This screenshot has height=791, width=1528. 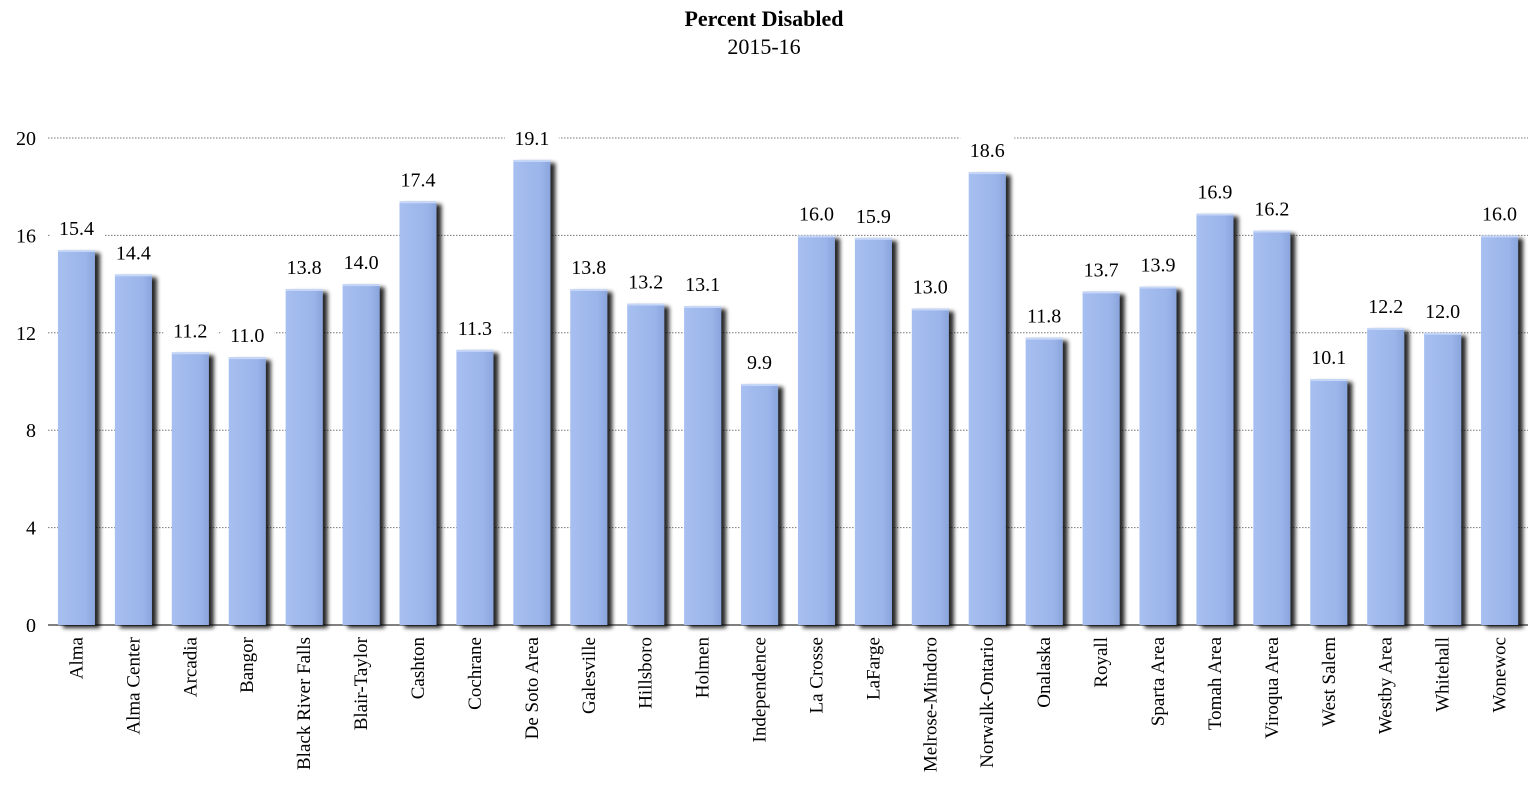 I want to click on data-label: 10.1, so click(x=1328, y=358).